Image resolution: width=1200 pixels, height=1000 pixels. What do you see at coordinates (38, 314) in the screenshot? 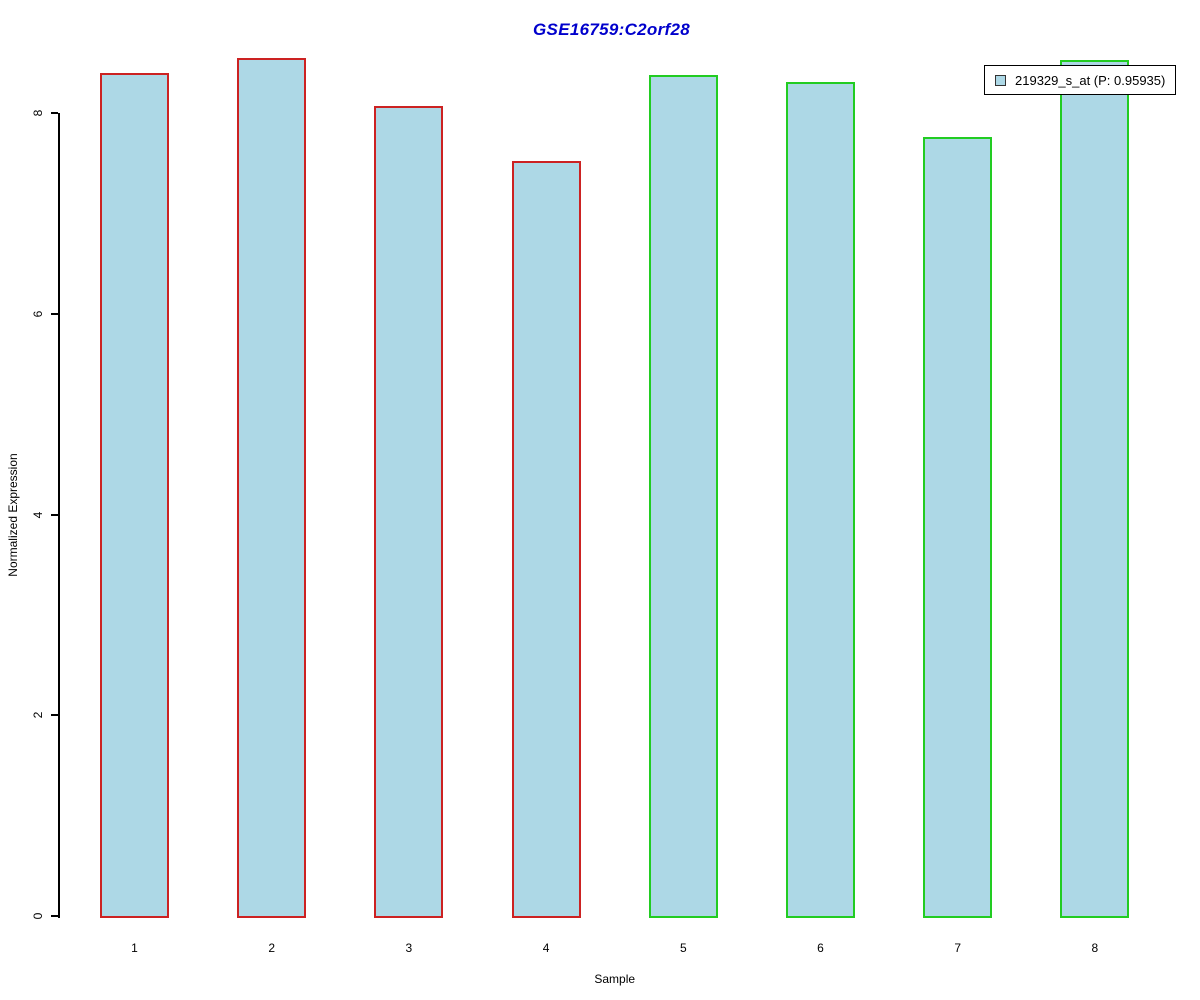
I see `y-tick-label: 6` at bounding box center [38, 314].